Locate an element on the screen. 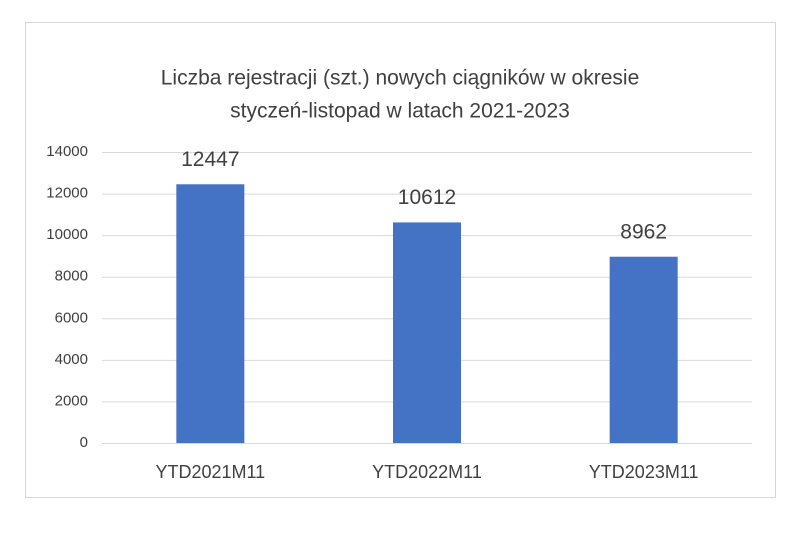 The height and width of the screenshot is (549, 800). y-tick-label: 2000 is located at coordinates (71, 400).